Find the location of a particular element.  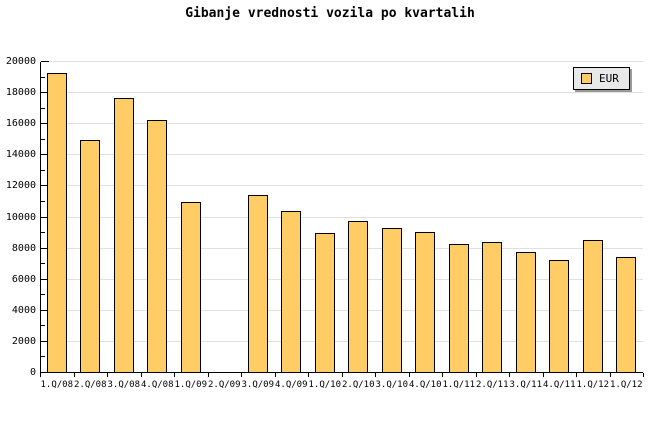

legend-box: EUR is located at coordinates (601, 78).